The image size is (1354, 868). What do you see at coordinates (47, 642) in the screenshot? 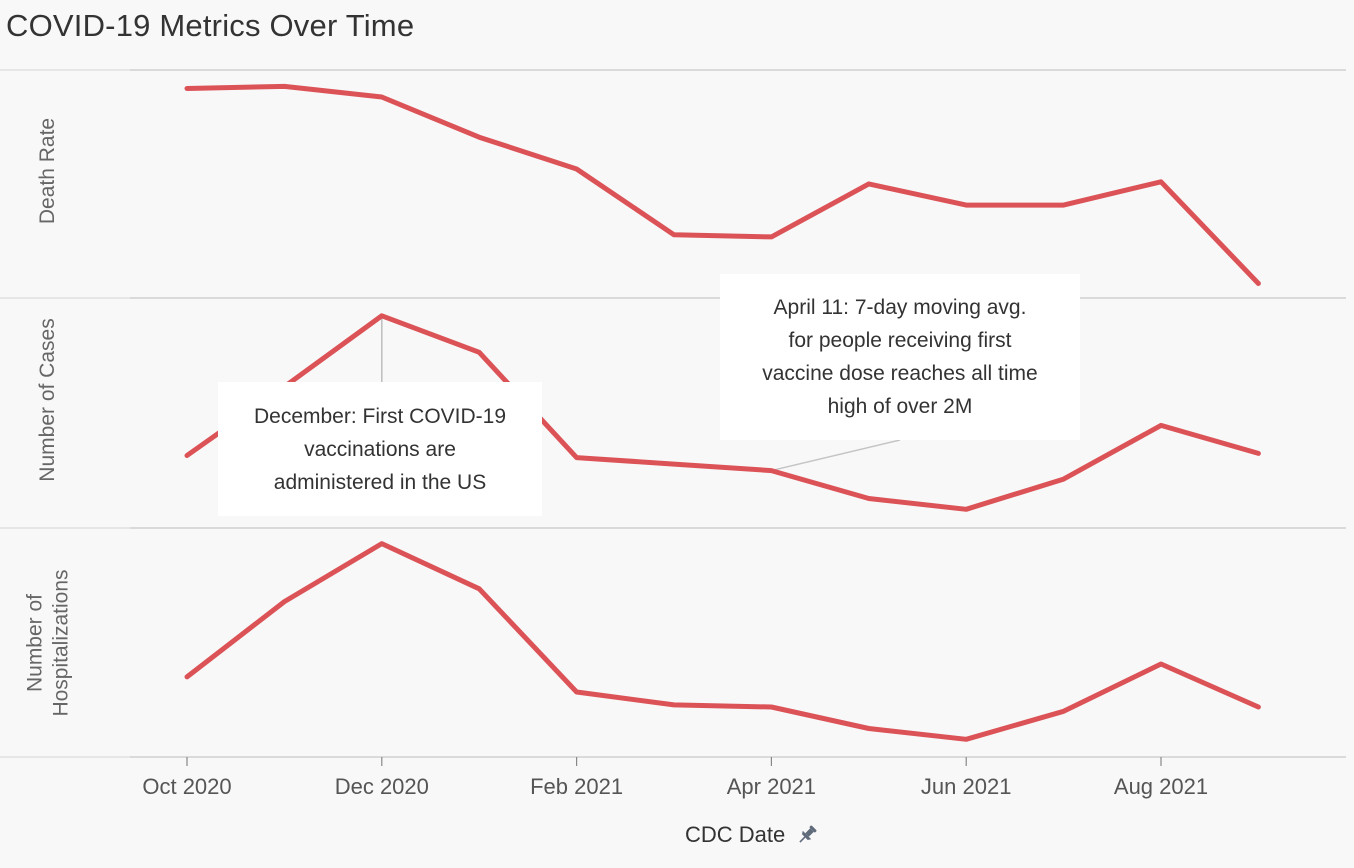
I see `y-label-number-of-hospitalizations: Number of Hospitalizations` at bounding box center [47, 642].